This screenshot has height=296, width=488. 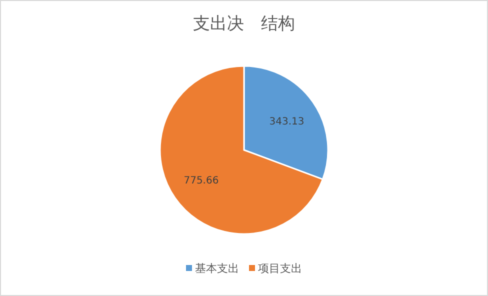 What do you see at coordinates (217, 268) in the screenshot?
I see `legend-label: 基本支出` at bounding box center [217, 268].